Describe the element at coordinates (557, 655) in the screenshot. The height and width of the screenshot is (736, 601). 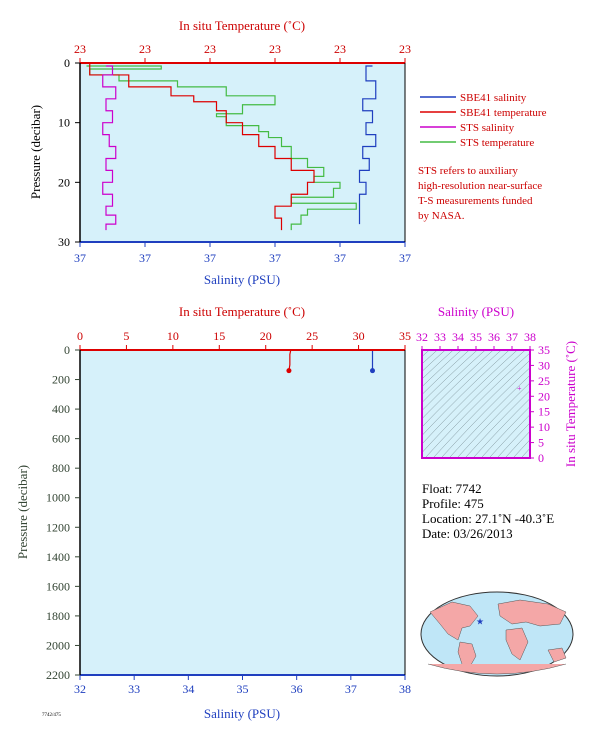
I see `map-land-australia` at that location.